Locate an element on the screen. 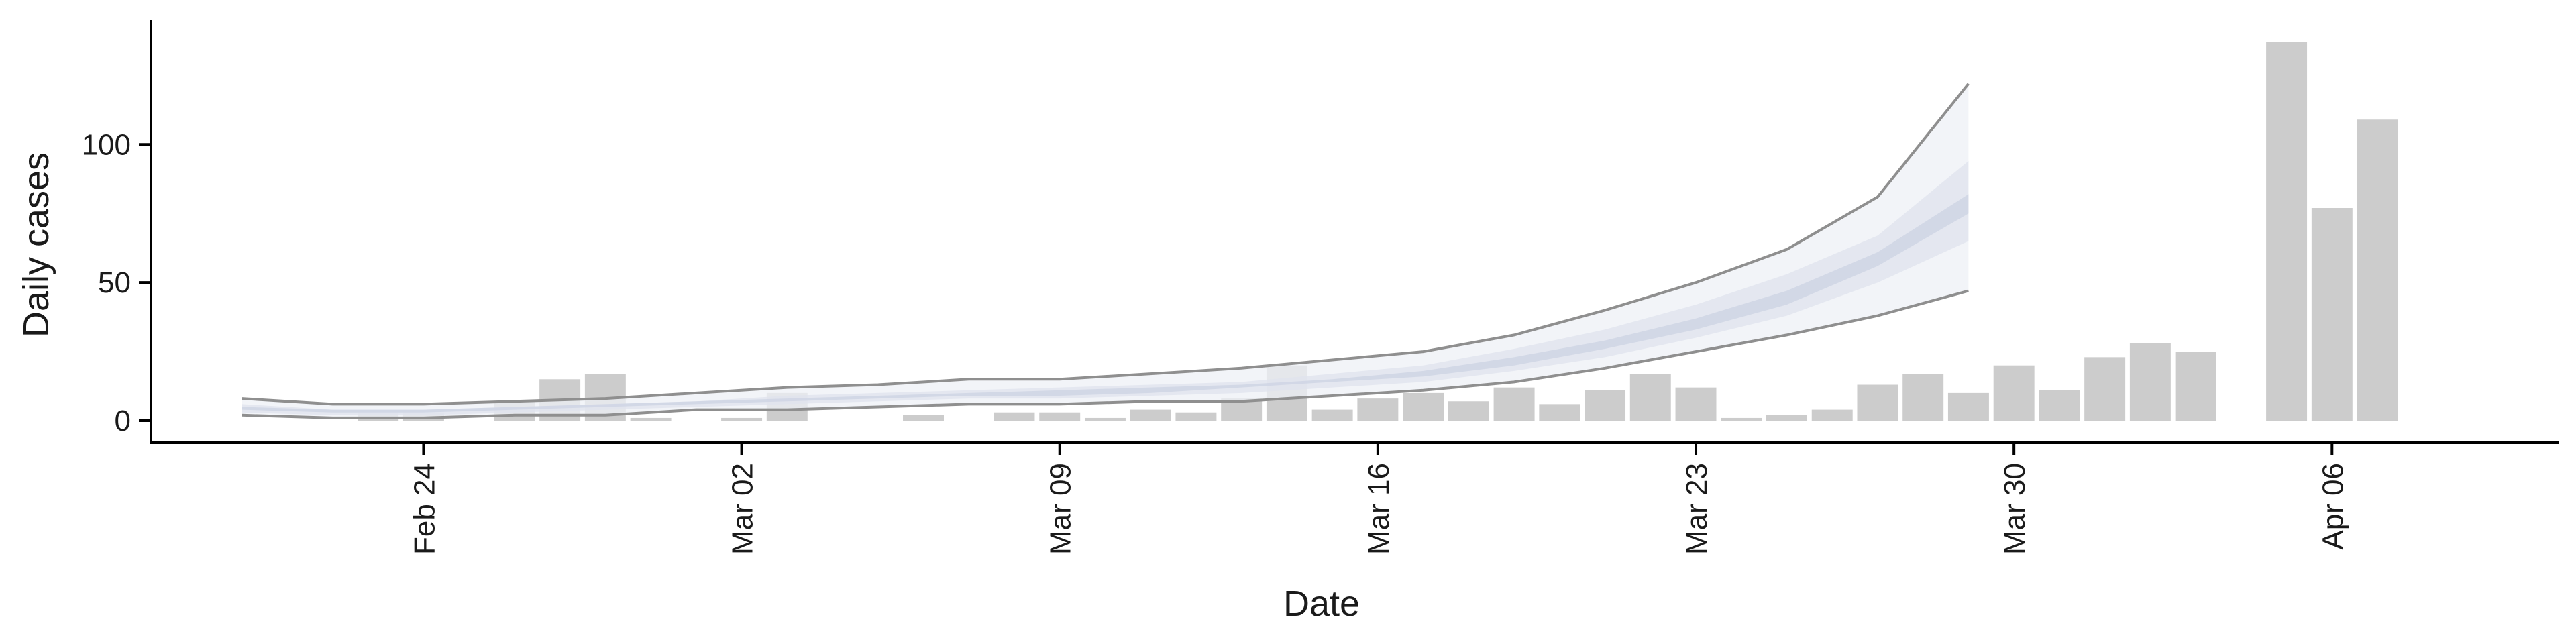 This screenshot has height=644, width=2576. y-tick-label-100: 100 is located at coordinates (106, 144).